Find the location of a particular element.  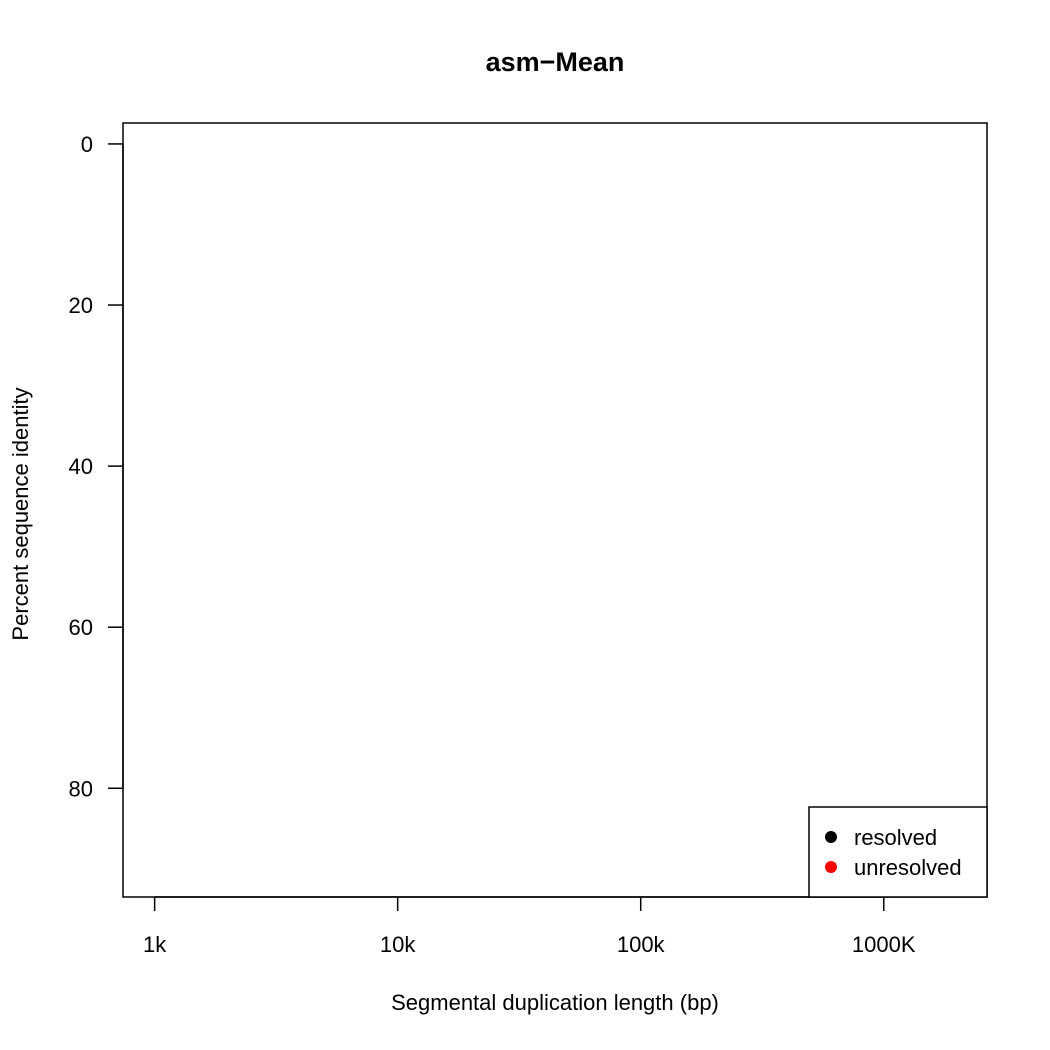

y-tick-label: 0 is located at coordinates (87, 144).